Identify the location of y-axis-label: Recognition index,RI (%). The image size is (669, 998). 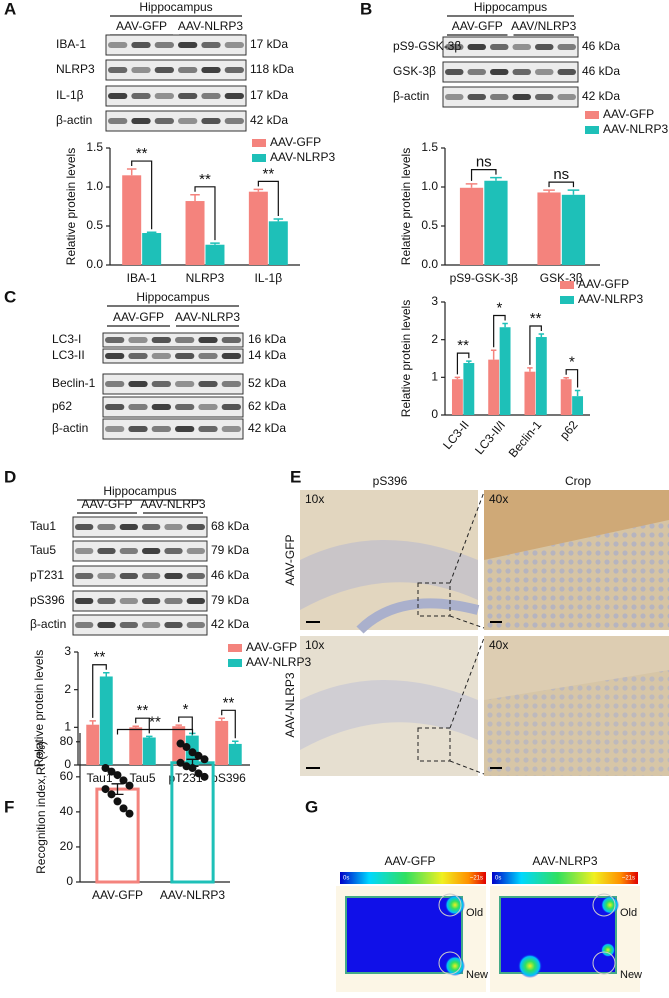
(41, 807).